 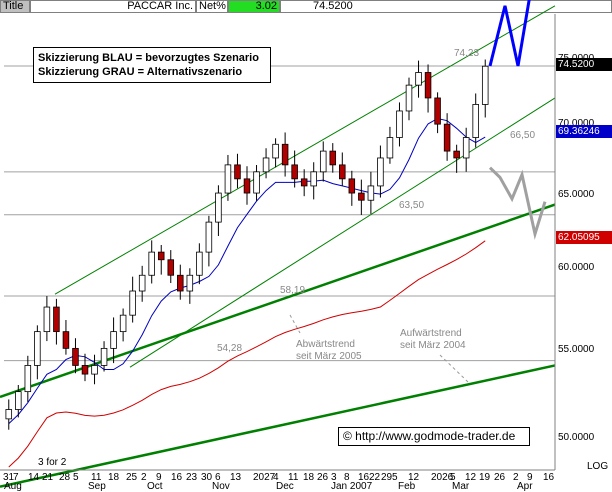 What do you see at coordinates (140, 72) in the screenshot?
I see `legend-gray: Skizzierung GRAU = Alternativszenario` at bounding box center [140, 72].